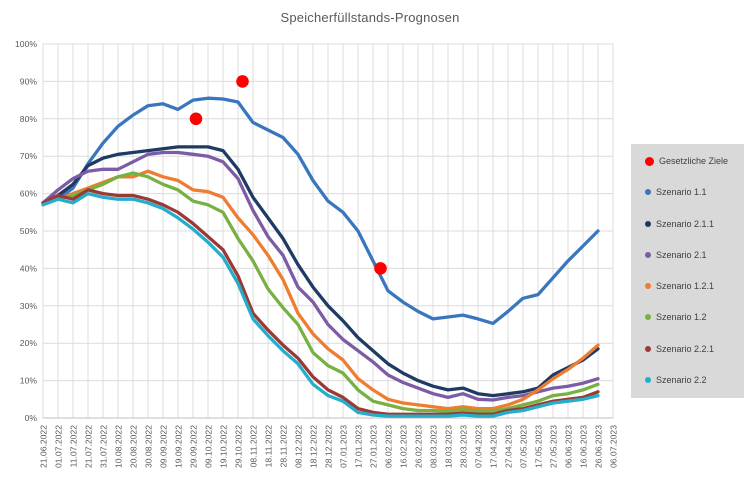 The height and width of the screenshot is (489, 750). Describe the element at coordinates (134, 446) in the screenshot. I see `x-tick-label: 20.08.2022` at that location.